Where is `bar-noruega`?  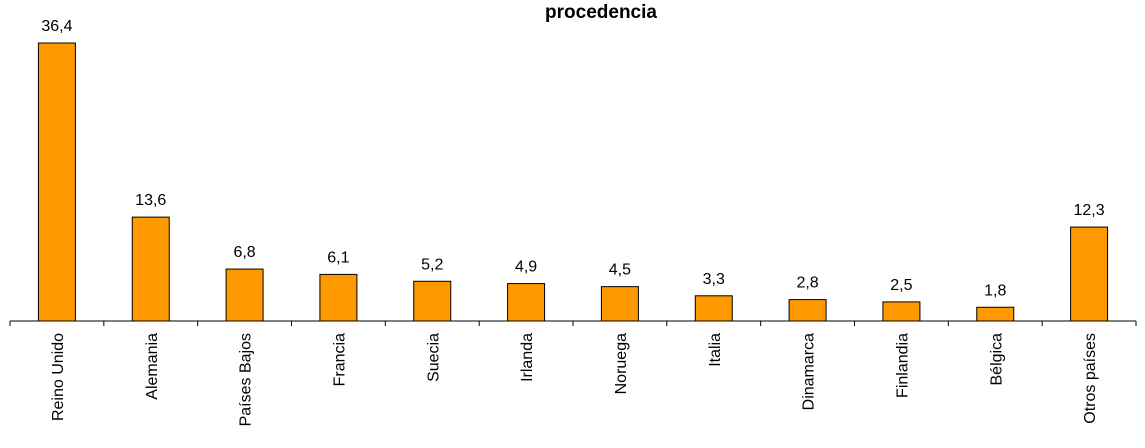
bar-noruega is located at coordinates (619, 304).